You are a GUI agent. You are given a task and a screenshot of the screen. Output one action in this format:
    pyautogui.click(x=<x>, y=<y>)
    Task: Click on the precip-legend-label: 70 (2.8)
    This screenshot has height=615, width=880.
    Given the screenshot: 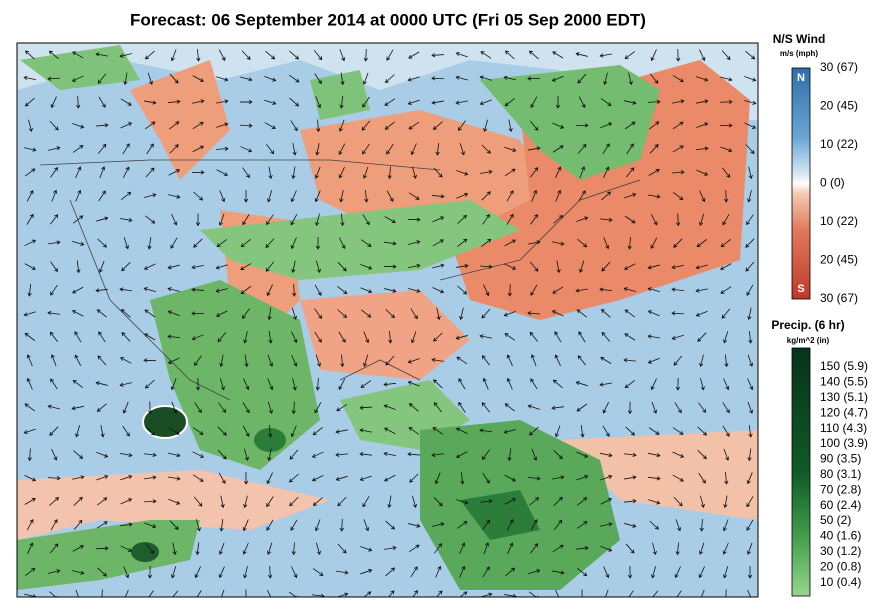 What is the action you would take?
    pyautogui.click(x=840, y=489)
    